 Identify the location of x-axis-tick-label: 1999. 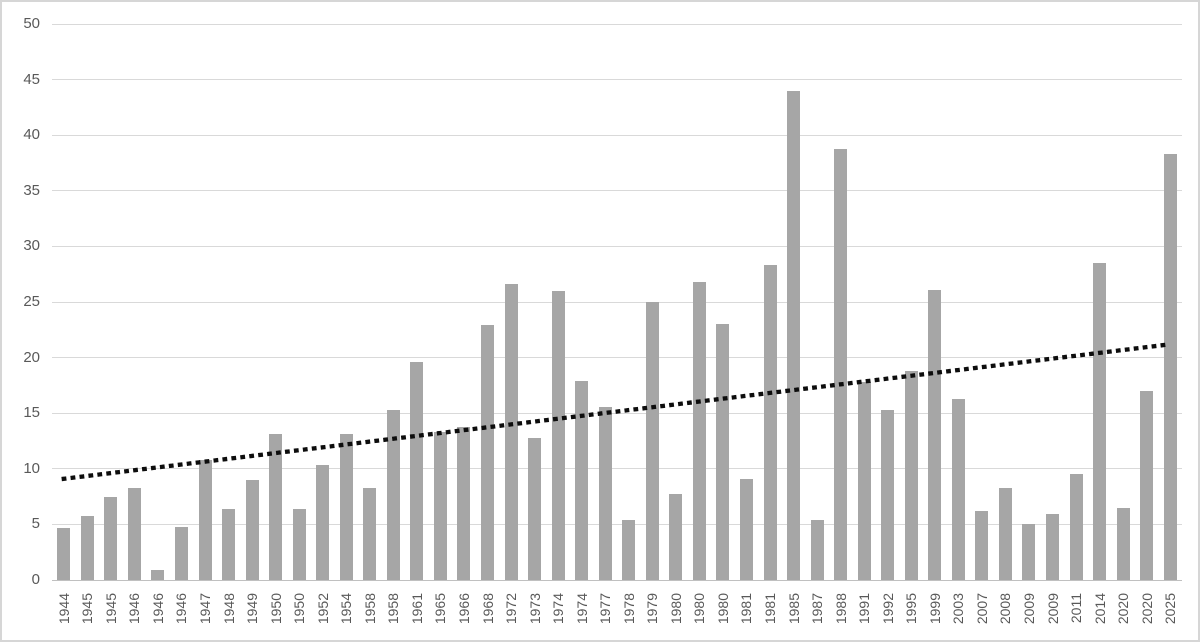
(934, 609).